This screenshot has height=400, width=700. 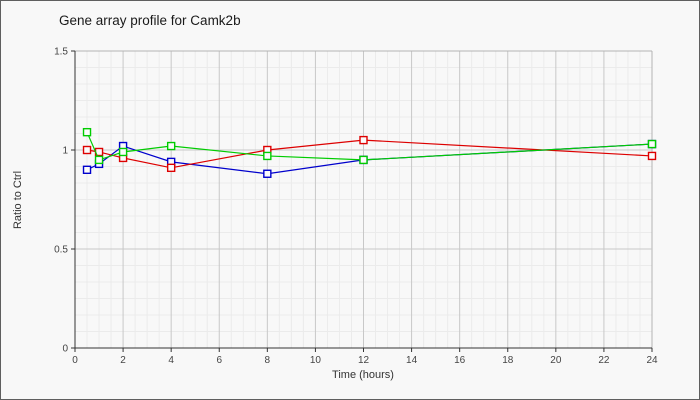 I want to click on x-axis-title: Time (hours), so click(x=363, y=375).